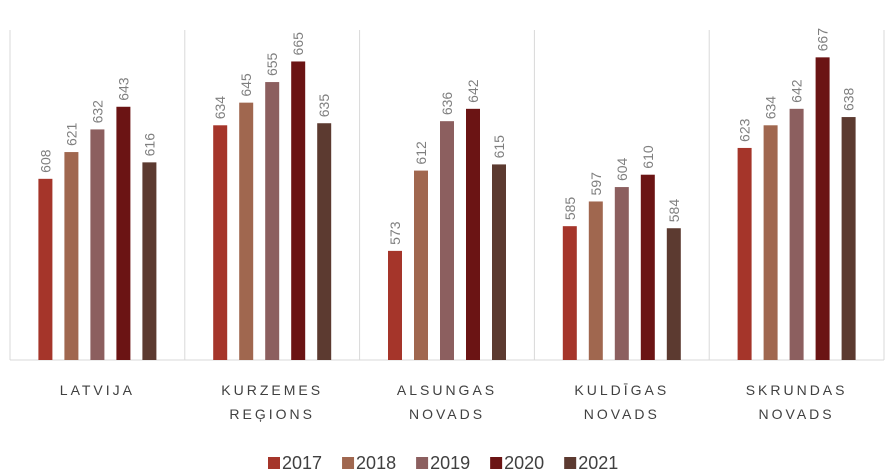  What do you see at coordinates (272, 402) in the screenshot?
I see `x-tick-label: KURZEMES REĢIONS` at bounding box center [272, 402].